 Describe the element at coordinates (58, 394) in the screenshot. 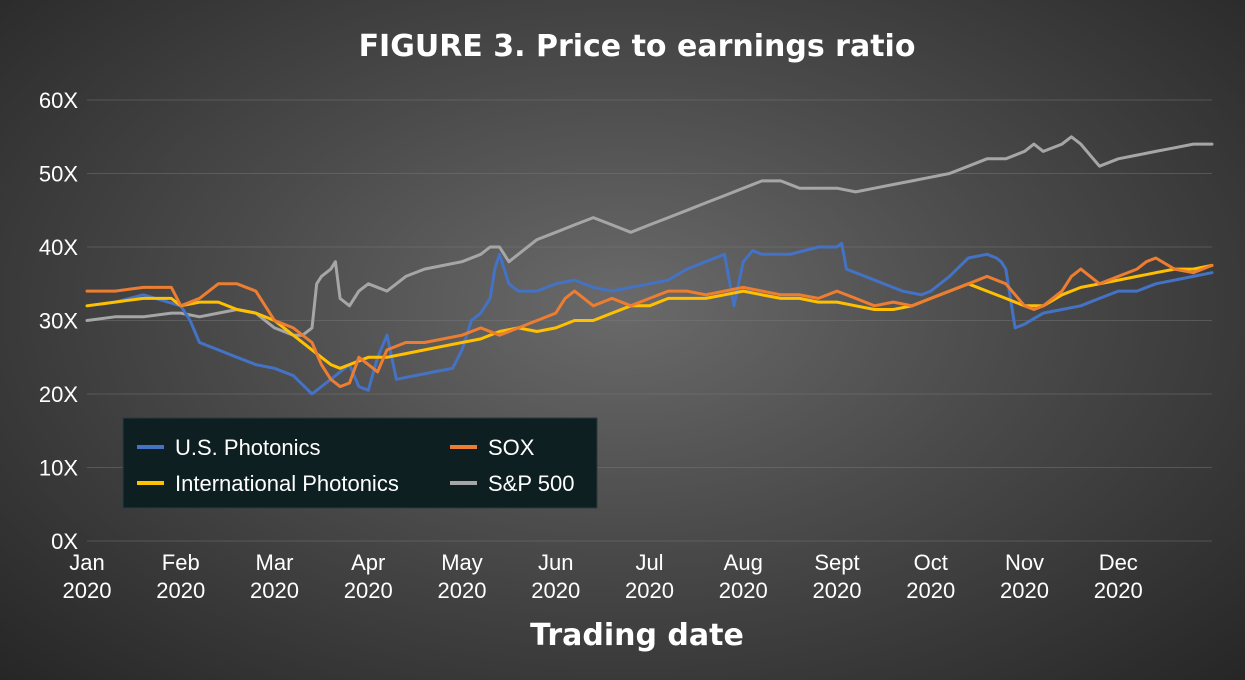

I see `y-tick-label: 20X` at that location.